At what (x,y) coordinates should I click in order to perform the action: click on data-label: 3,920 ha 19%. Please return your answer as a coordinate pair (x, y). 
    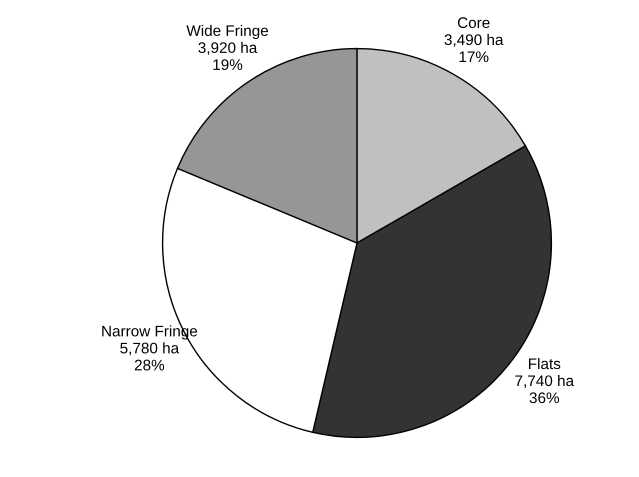
    Looking at the image, I should click on (228, 56).